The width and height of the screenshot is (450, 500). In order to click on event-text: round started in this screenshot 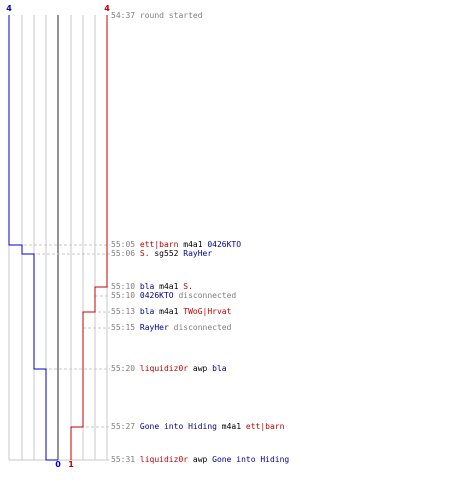, I will do `click(171, 15)`.